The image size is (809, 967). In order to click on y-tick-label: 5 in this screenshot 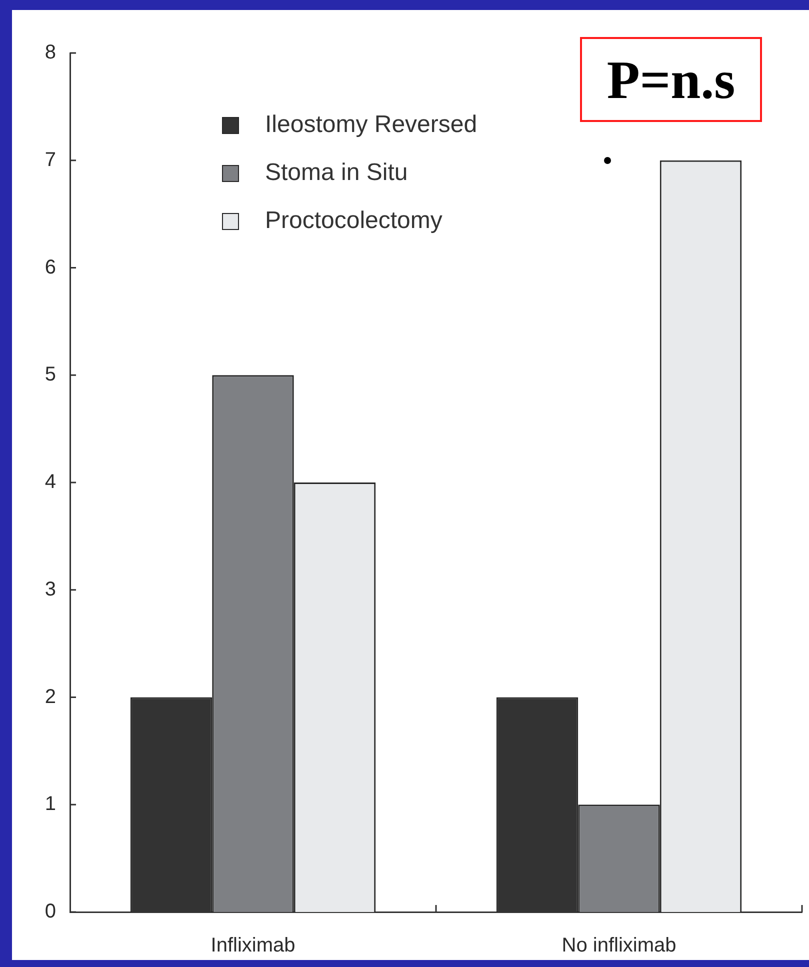, I will do `click(50, 375)`.